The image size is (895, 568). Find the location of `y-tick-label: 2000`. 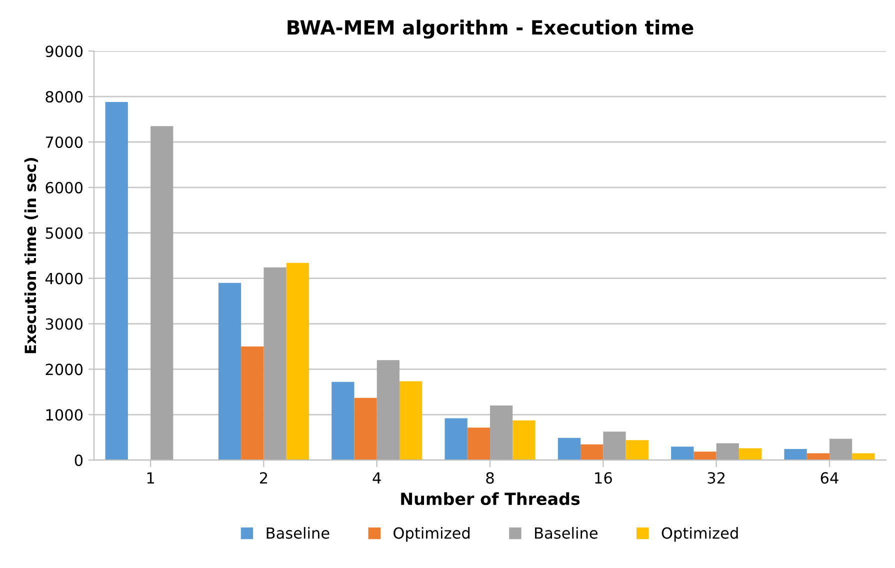

y-tick-label: 2000 is located at coordinates (64, 370).